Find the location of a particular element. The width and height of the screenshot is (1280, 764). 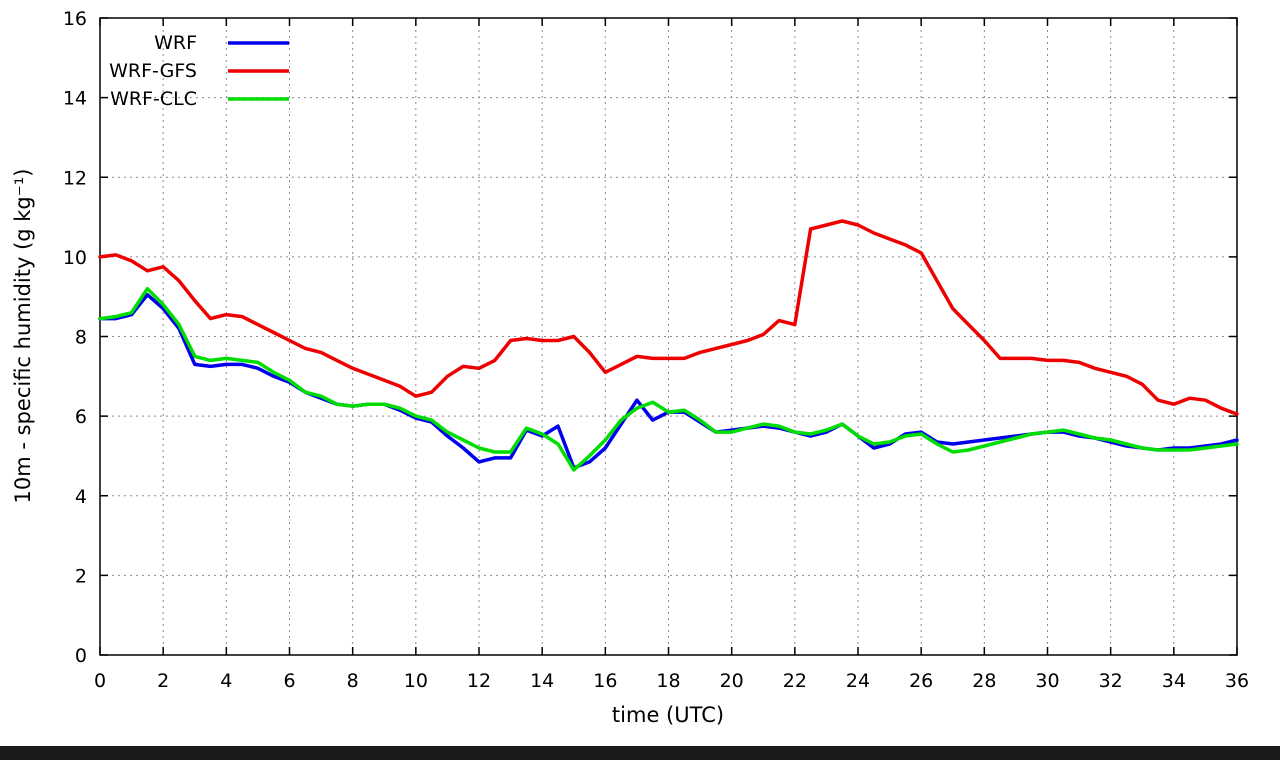

y-axis-label: 10m - specific humidity (g kg⁻¹) is located at coordinates (23, 336).